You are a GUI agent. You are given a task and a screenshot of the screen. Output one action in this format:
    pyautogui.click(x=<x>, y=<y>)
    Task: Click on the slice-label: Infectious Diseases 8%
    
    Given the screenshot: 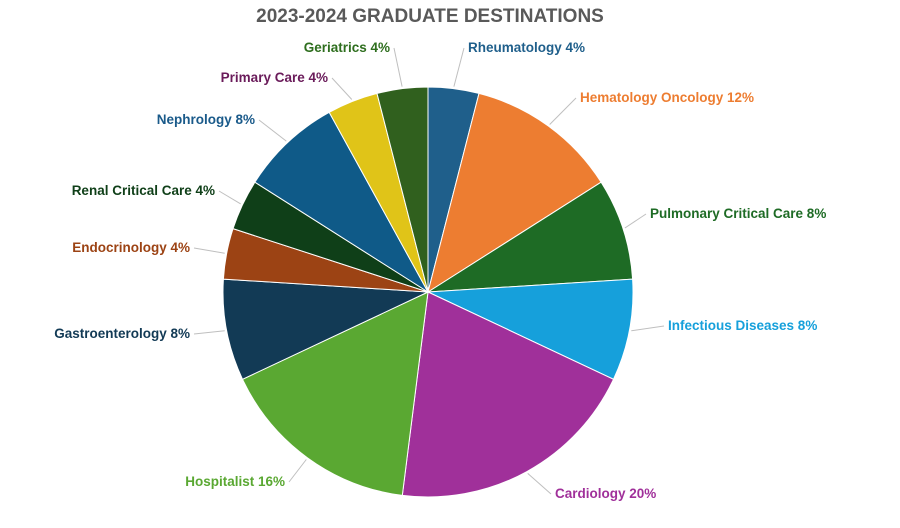 What is the action you would take?
    pyautogui.click(x=742, y=325)
    